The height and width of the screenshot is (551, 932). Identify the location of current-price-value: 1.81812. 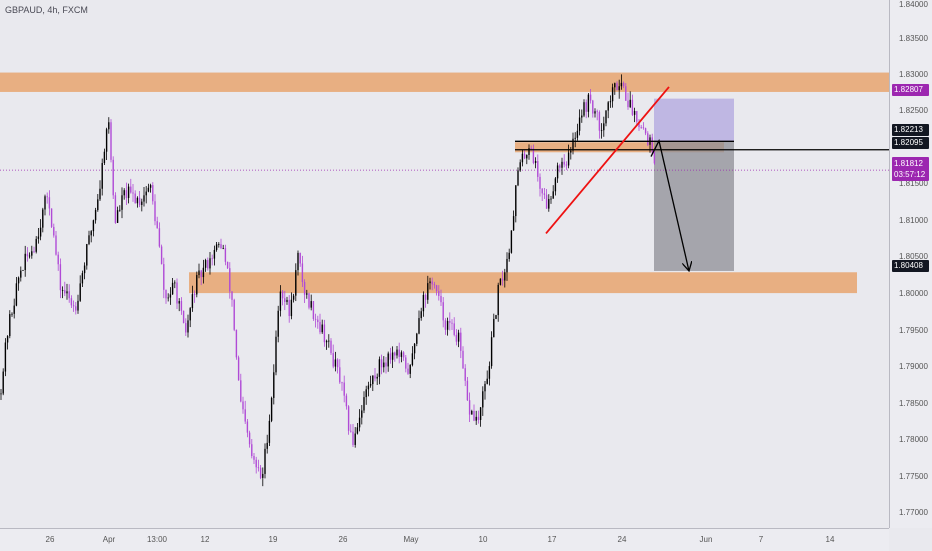
(908, 163).